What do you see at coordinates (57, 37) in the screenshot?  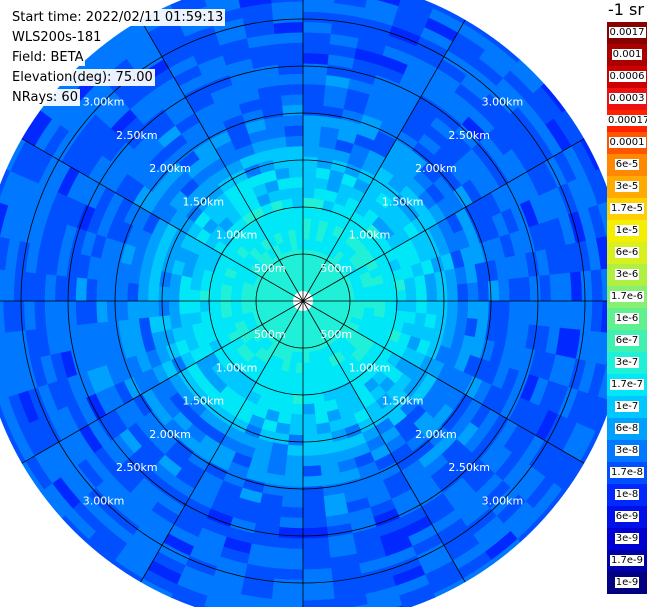 I see `instrument-text: WLS200s-181` at bounding box center [57, 37].